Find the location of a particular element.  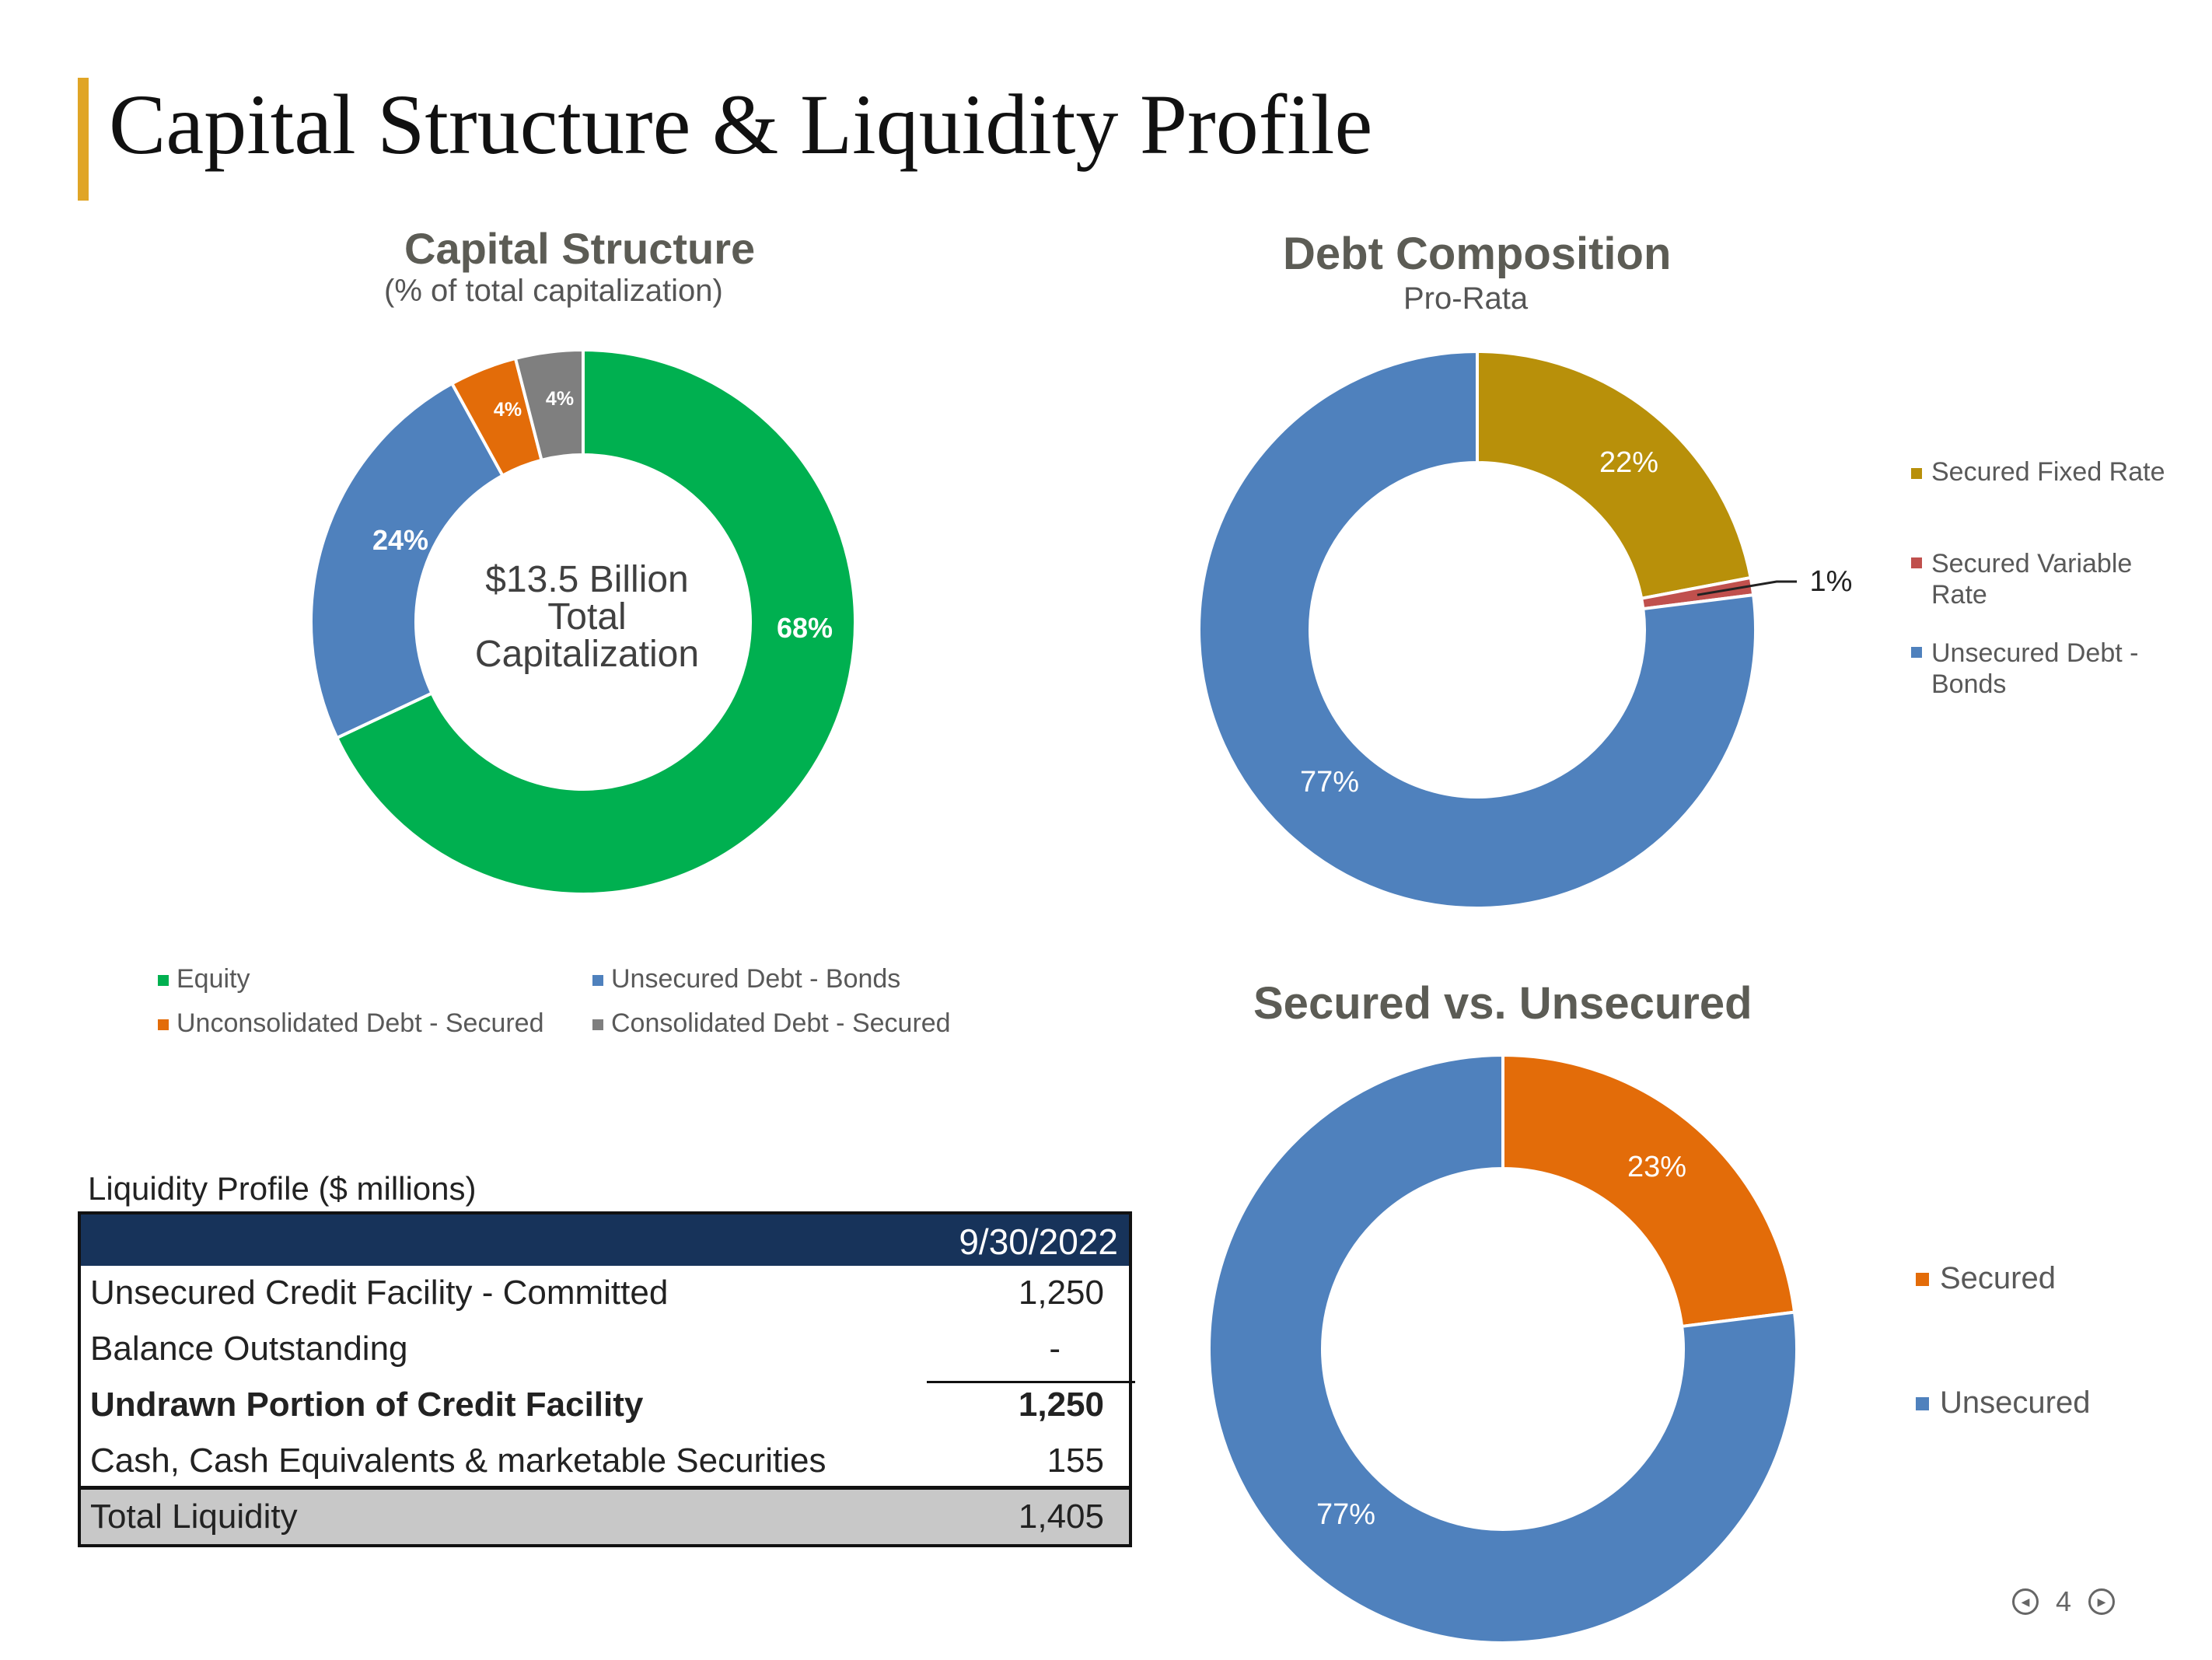

row-label: Unsecured Credit Facility - Committed is located at coordinates (379, 1293).